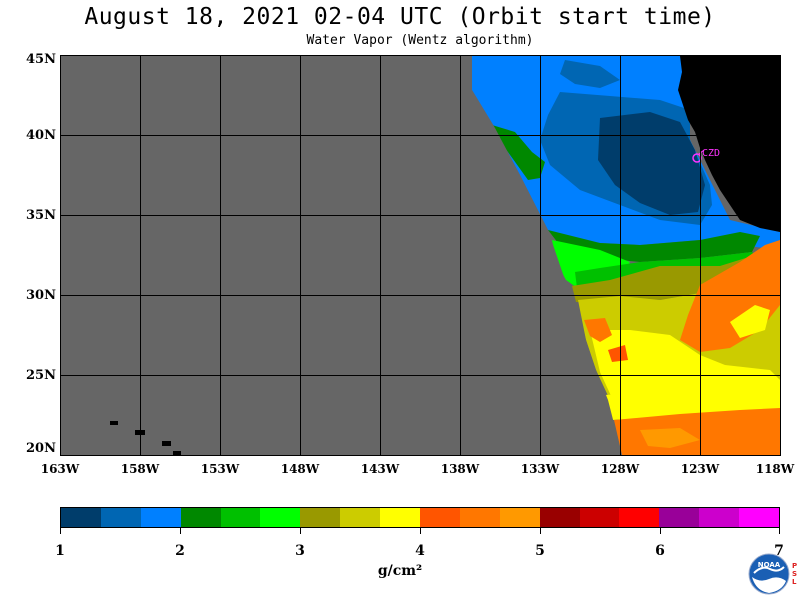  I want to click on lon-label-118w: 118W, so click(775, 469).